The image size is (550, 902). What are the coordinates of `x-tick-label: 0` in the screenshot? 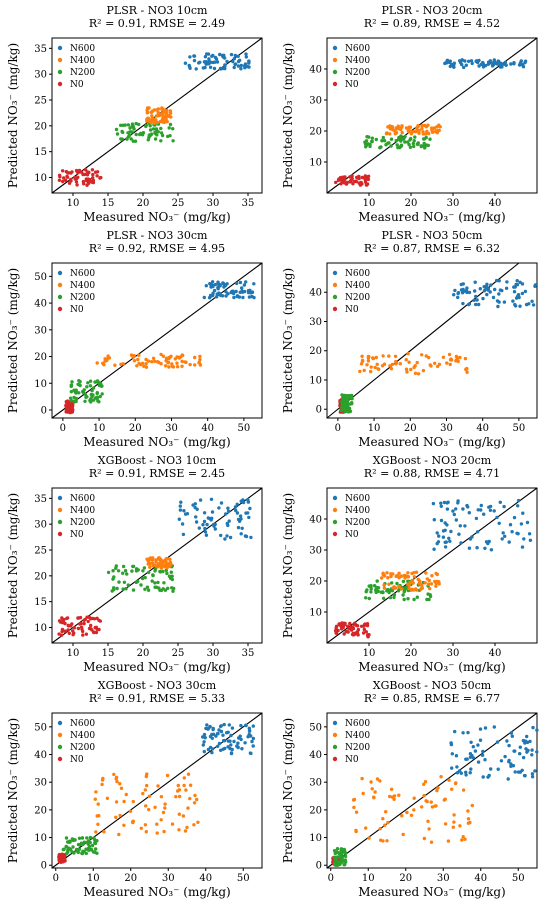 It's located at (338, 428).